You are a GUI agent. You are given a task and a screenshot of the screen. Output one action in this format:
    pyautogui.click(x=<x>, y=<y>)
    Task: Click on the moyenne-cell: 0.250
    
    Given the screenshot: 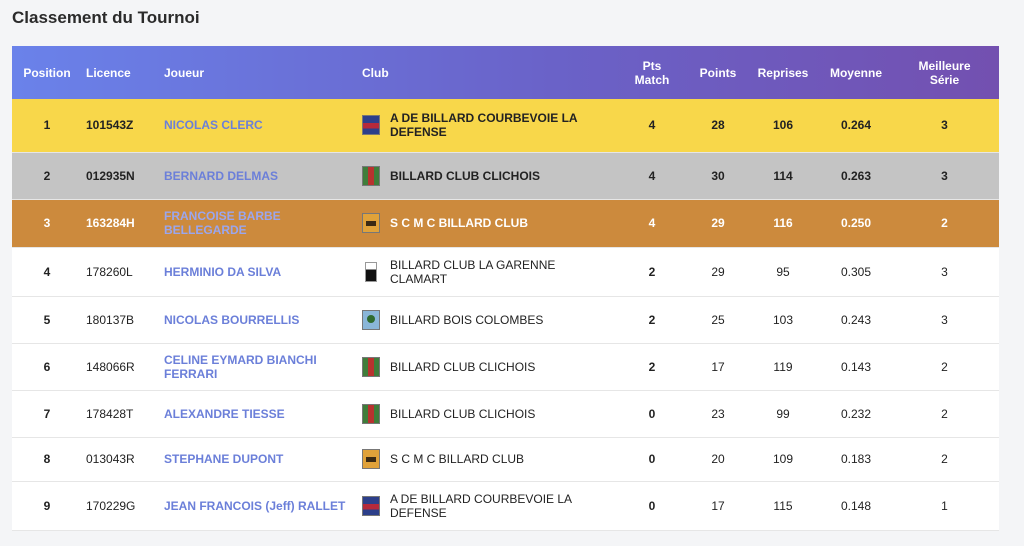 What is the action you would take?
    pyautogui.click(x=856, y=223)
    